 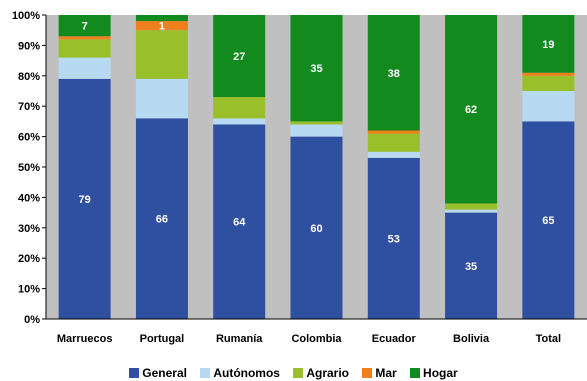 I want to click on data-label: 62, so click(x=471, y=110).